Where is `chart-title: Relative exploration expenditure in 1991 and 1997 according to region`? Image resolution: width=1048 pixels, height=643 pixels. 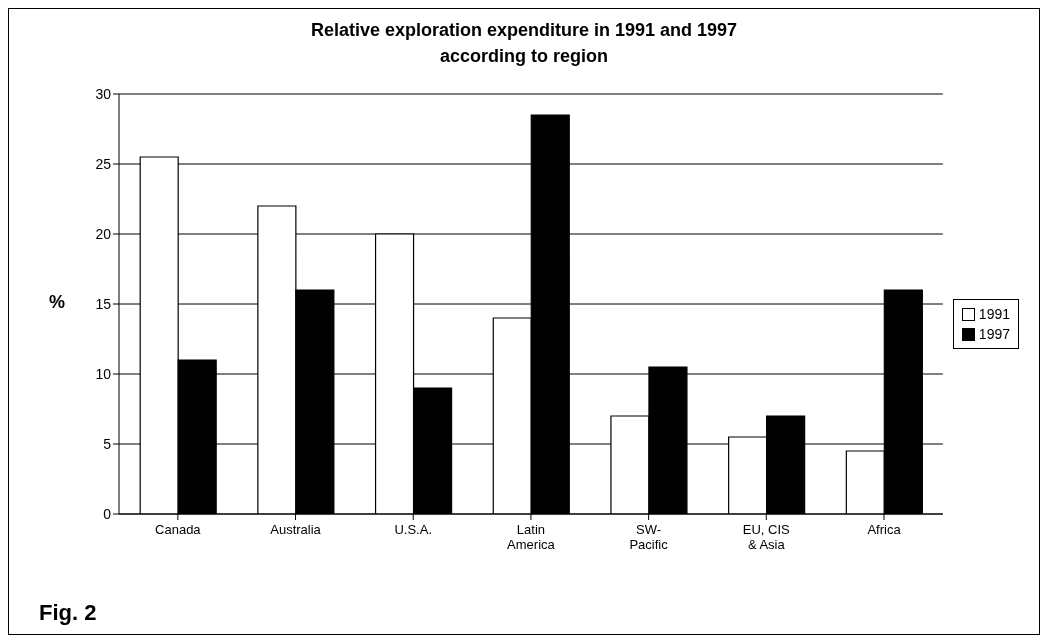 chart-title: Relative exploration expenditure in 1991 and 1997 according to region is located at coordinates (524, 43).